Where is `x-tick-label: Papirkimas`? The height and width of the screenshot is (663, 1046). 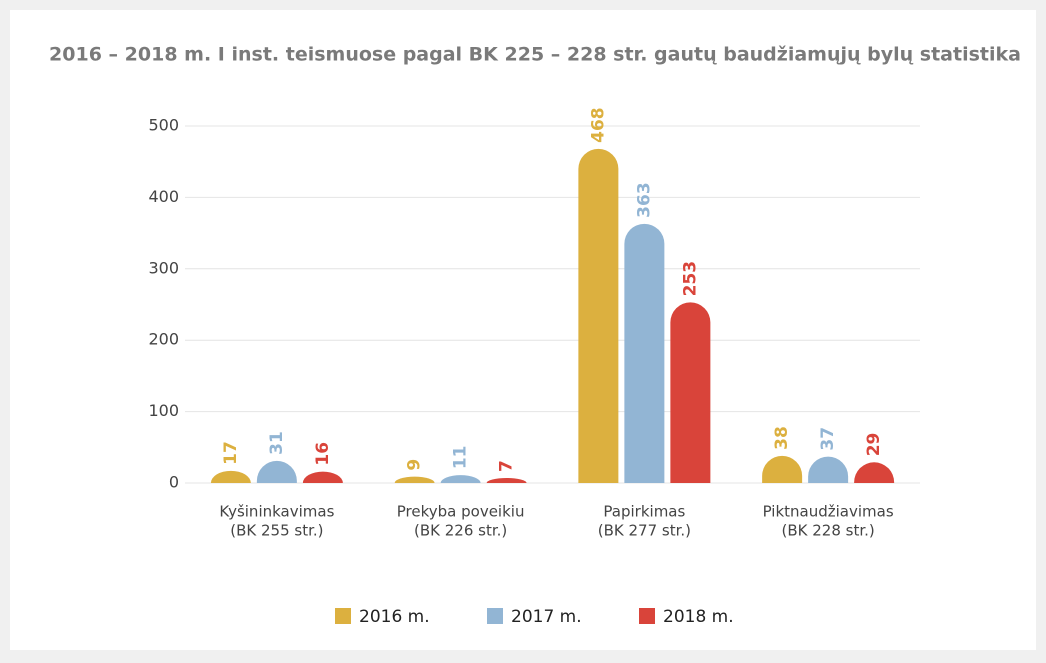 x-tick-label: Papirkimas is located at coordinates (644, 512).